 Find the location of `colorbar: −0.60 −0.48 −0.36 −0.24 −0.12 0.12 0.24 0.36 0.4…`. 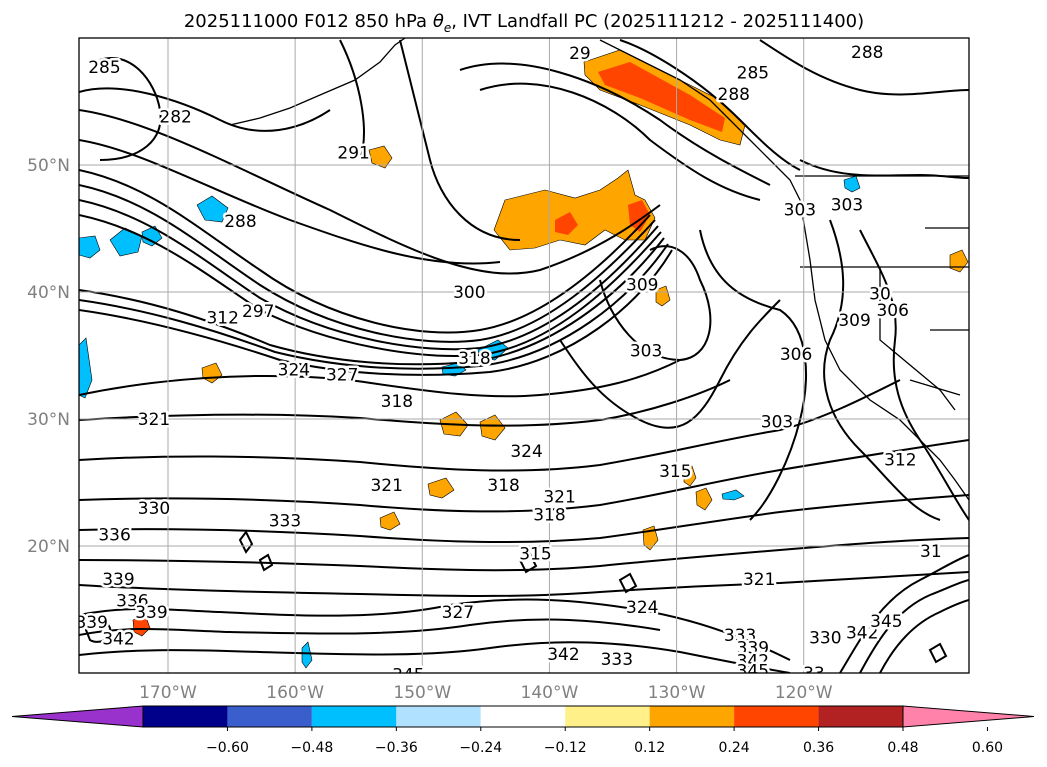

colorbar: −0.60 −0.48 −0.36 −0.24 −0.12 0.12 0.24 0.36 0.4… is located at coordinates (523, 730).